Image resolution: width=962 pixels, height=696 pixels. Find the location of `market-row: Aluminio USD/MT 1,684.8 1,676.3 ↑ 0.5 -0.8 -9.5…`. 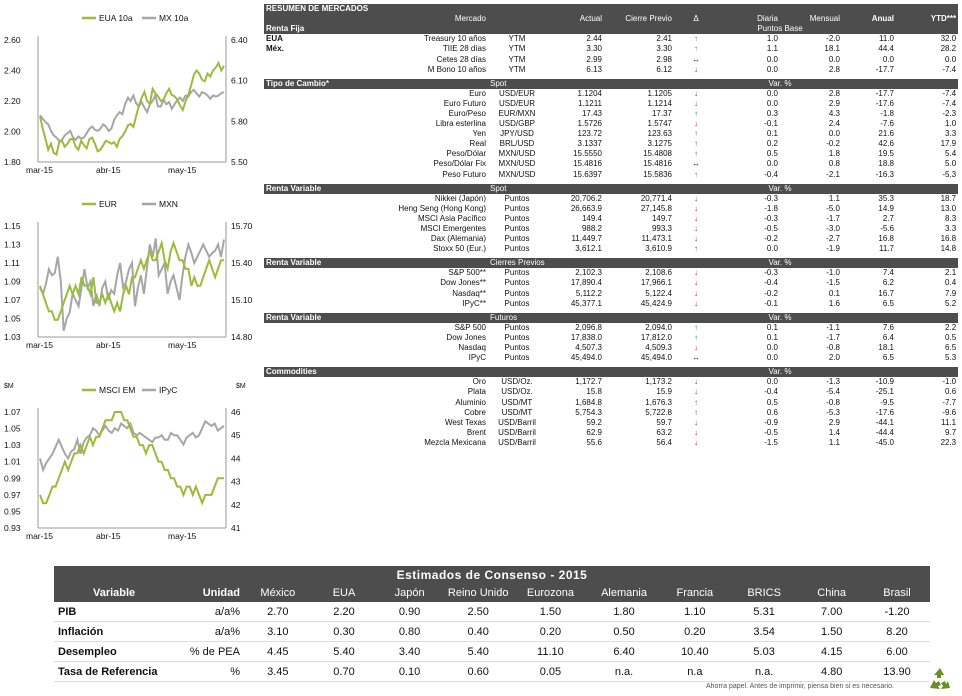

market-row: Aluminio USD/MT 1,684.8 1,676.3 ↑ 0.5 -0.8 -9.5… is located at coordinates (611, 402).